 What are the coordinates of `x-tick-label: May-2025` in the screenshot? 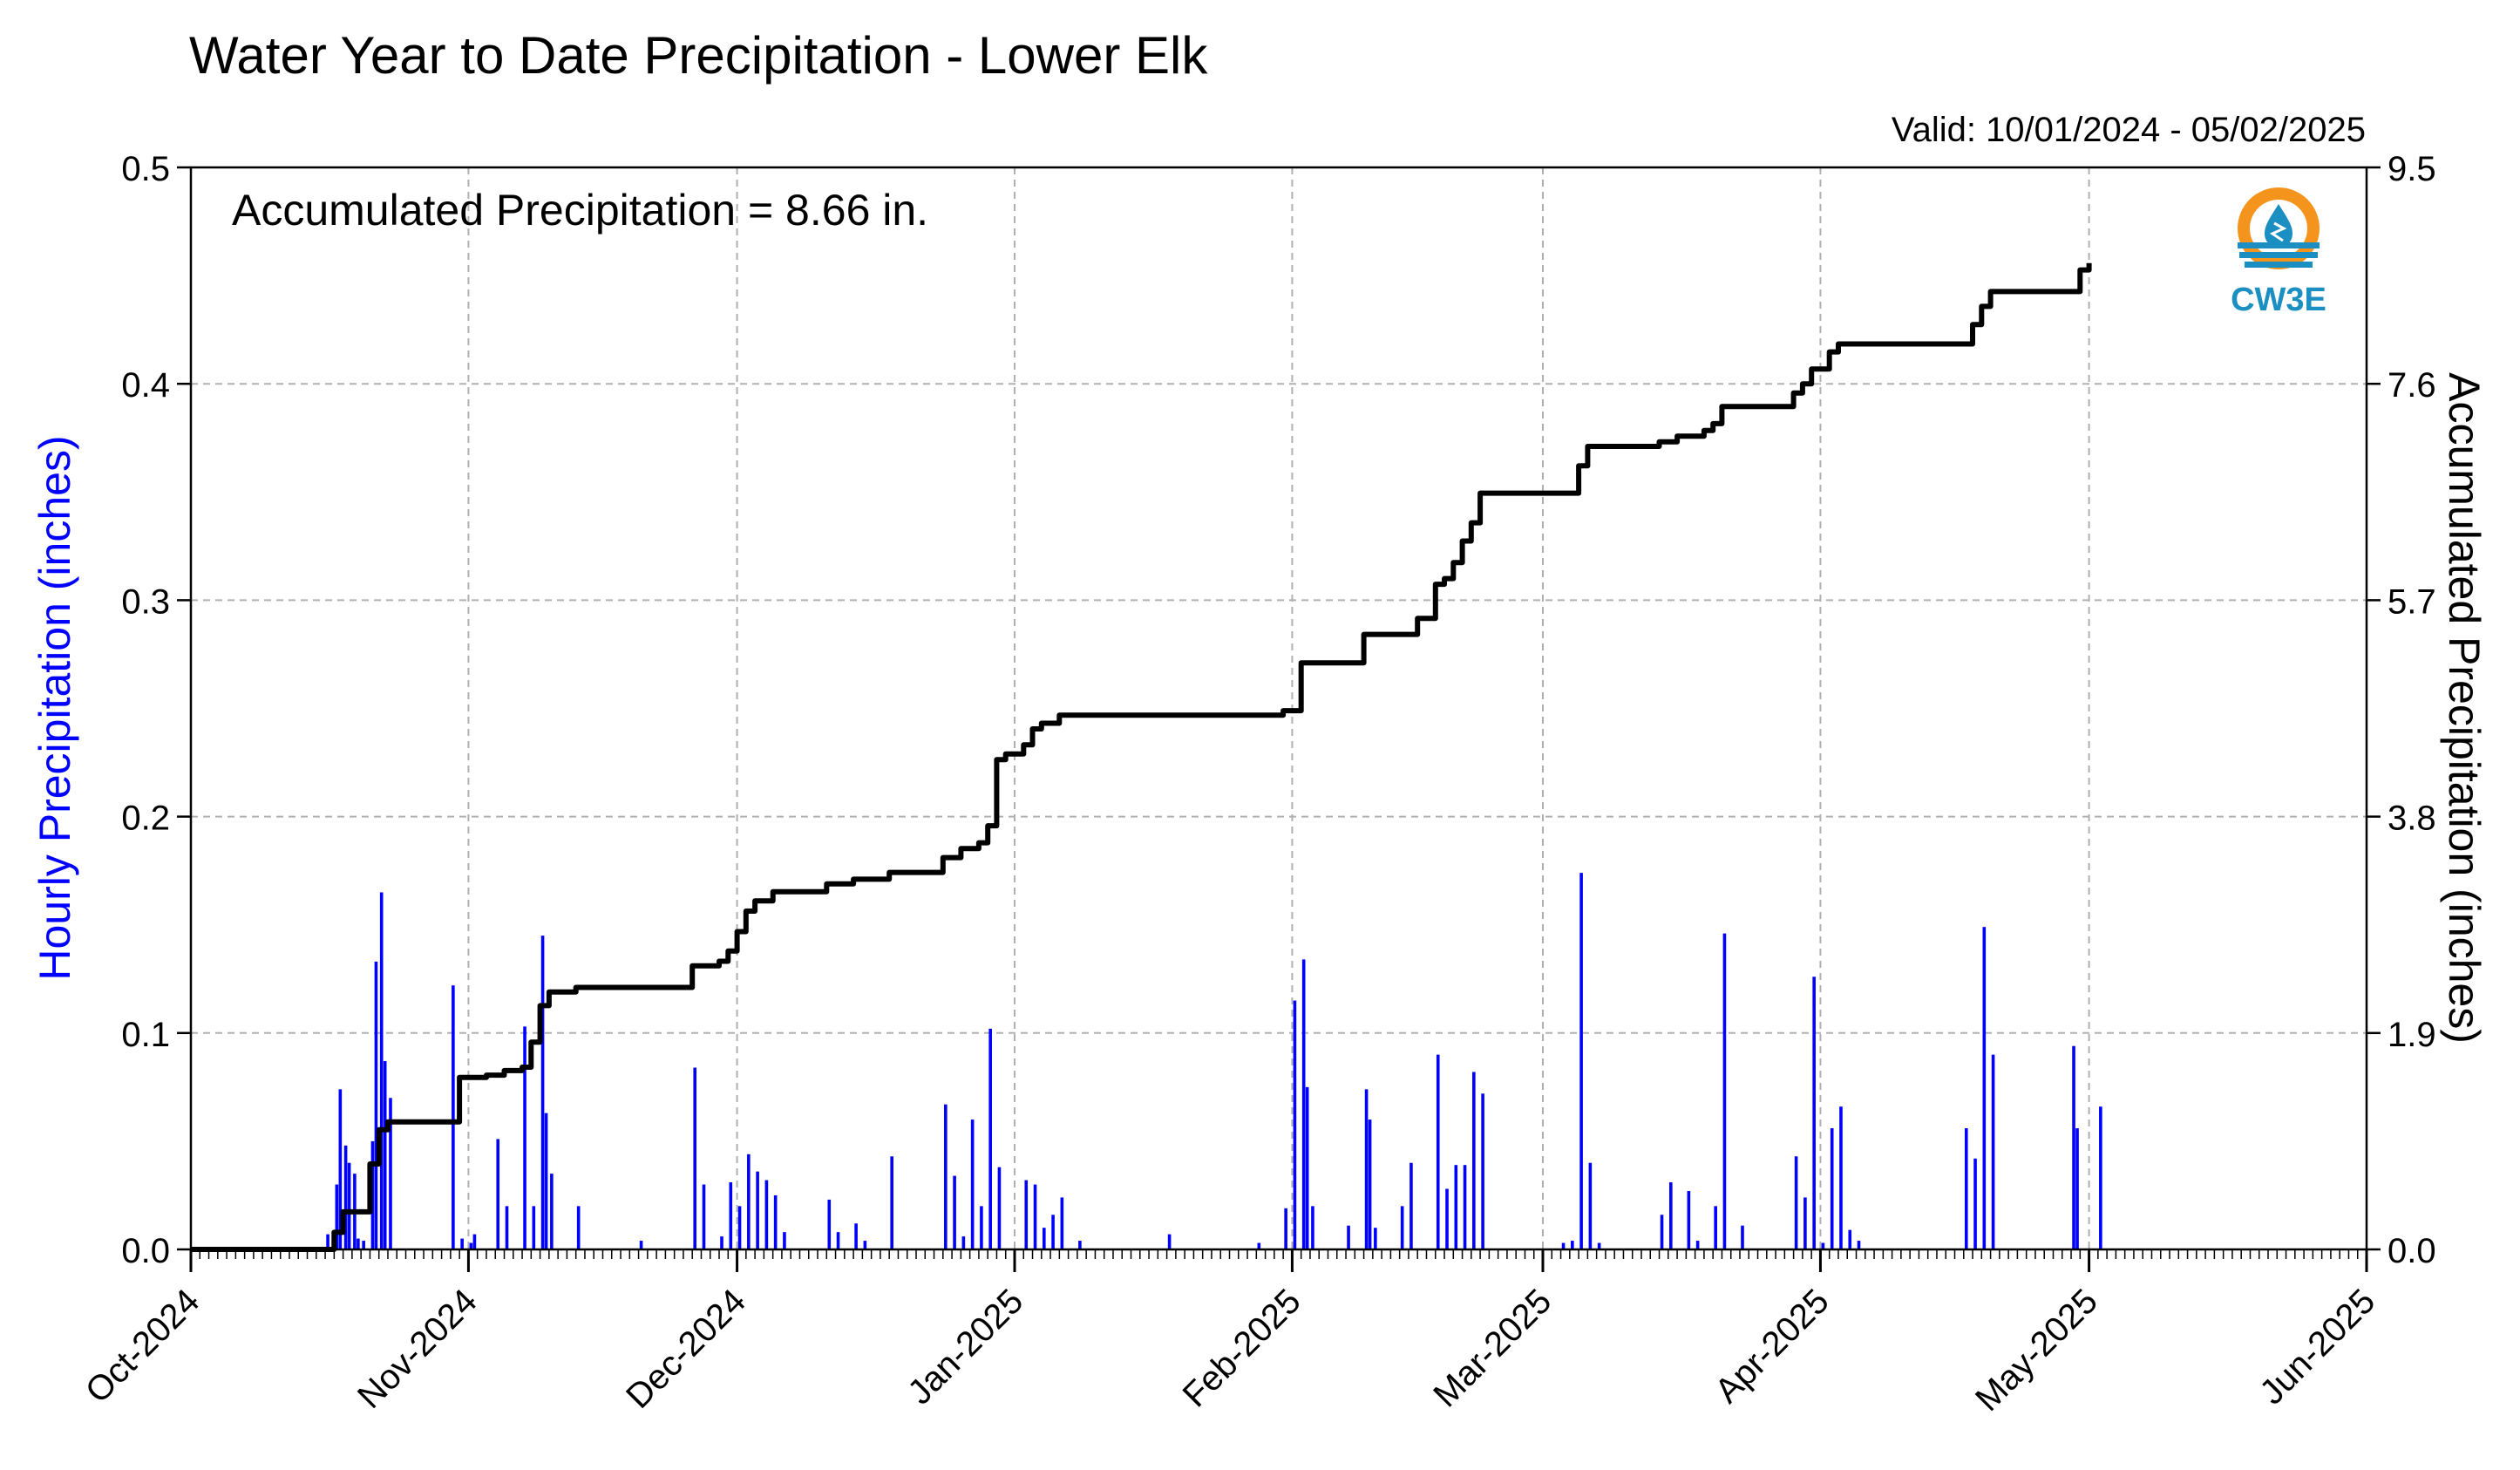 It's located at (2036, 1350).